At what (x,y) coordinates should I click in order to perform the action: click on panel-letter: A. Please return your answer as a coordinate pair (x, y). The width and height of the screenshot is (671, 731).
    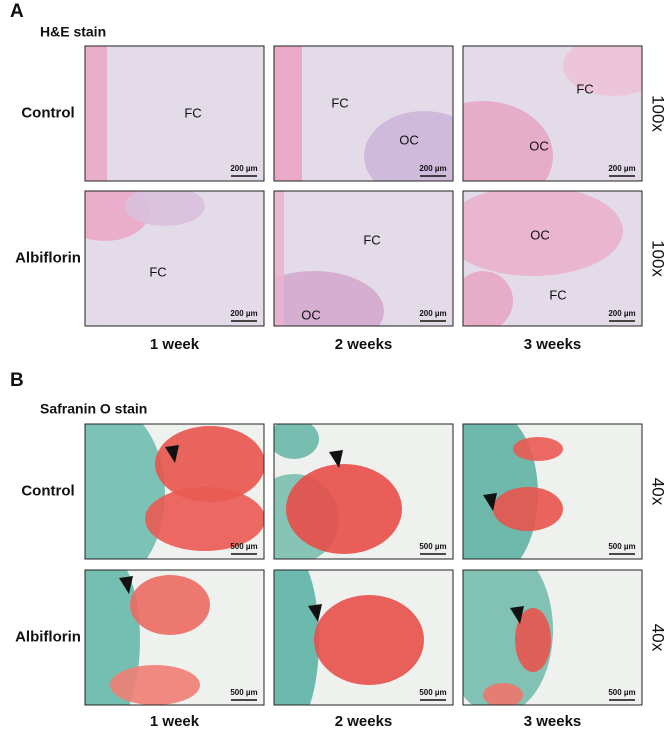
    Looking at the image, I should click on (17, 11).